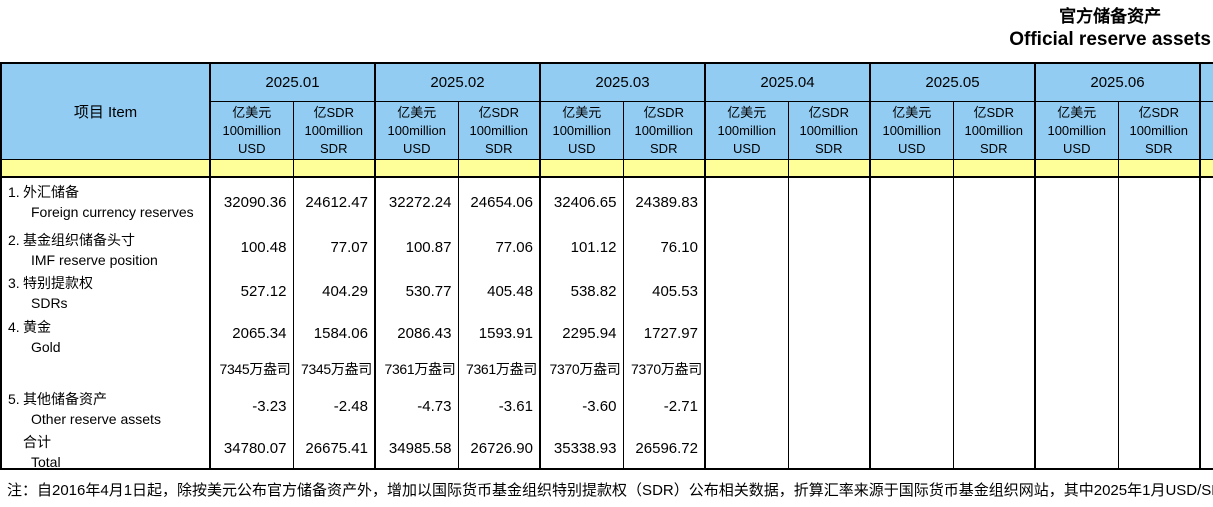 This screenshot has width=1213, height=507. I want to click on value-cell: 32090.36, so click(252, 202).